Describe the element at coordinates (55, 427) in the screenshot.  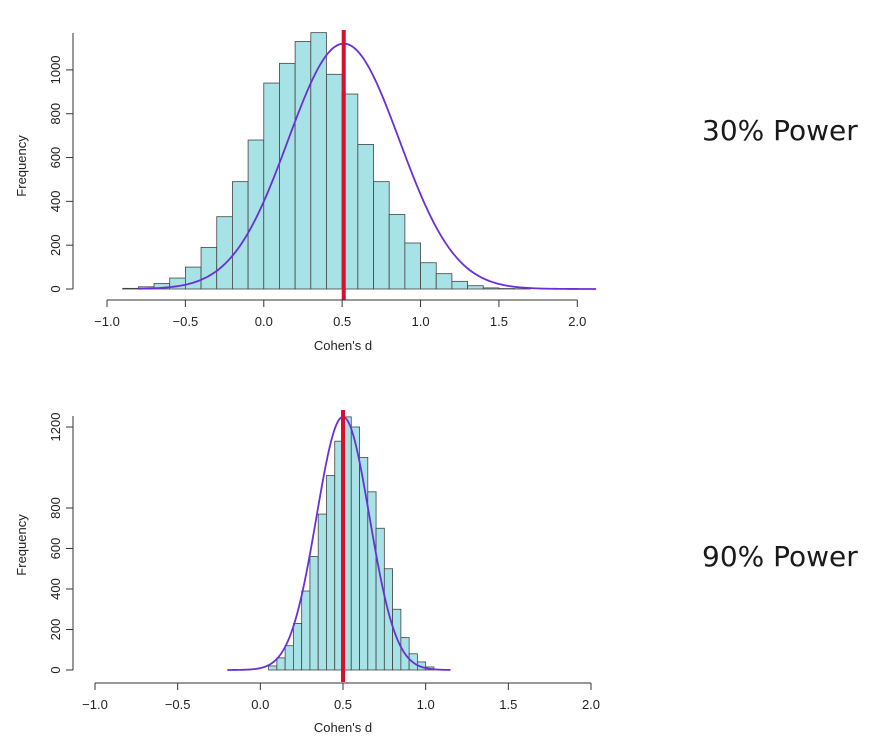
I see `y-tick-label: 1200` at that location.